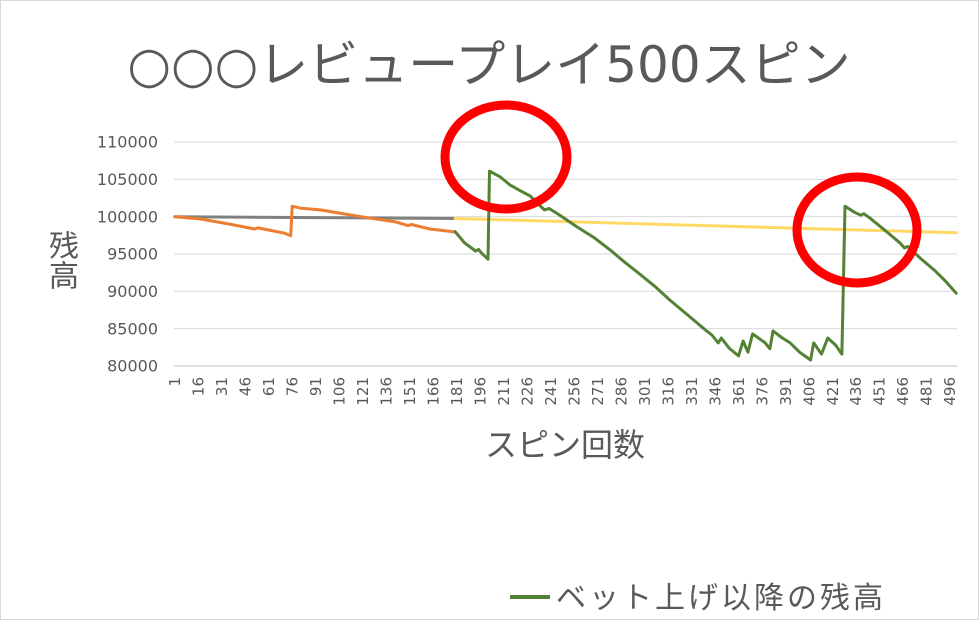 Image resolution: width=979 pixels, height=620 pixels. Describe the element at coordinates (433, 391) in the screenshot. I see `x-tick-label: 166` at that location.